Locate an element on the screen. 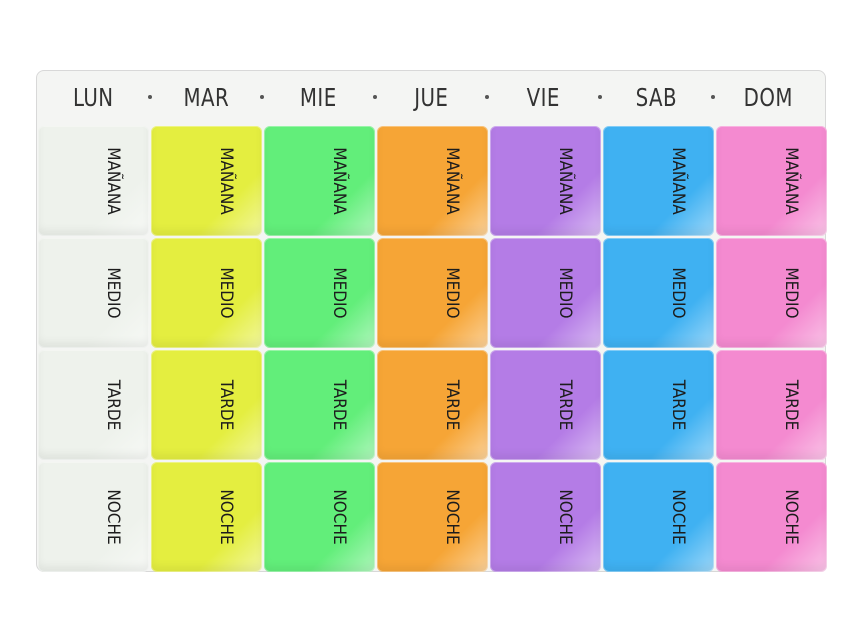  day-label-sab: SAB is located at coordinates (656, 97).